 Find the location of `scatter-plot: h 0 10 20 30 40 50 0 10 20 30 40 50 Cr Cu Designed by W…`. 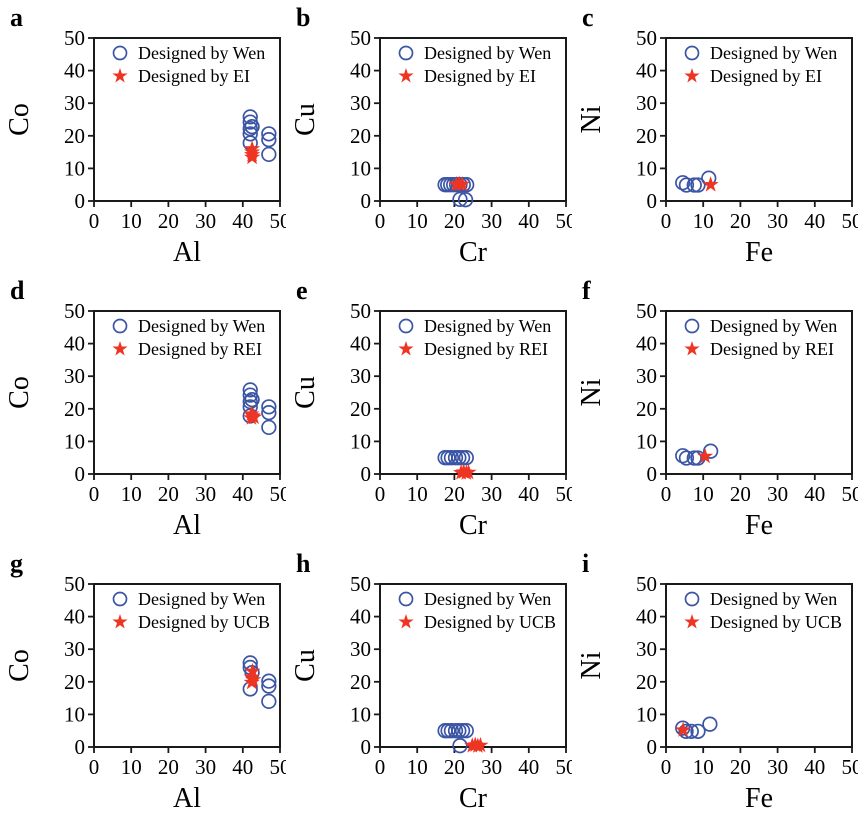

scatter-plot: h 0 10 20 30 40 50 0 10 20 30 40 50 Cr Cu Designed by W… is located at coordinates (431, 681).